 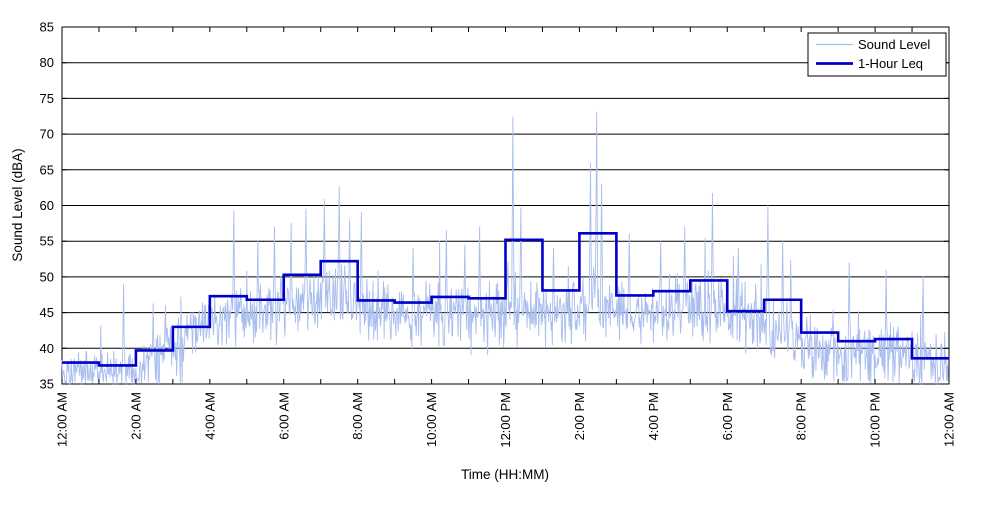 What do you see at coordinates (47, 27) in the screenshot?
I see `y-tick-label: 85` at bounding box center [47, 27].